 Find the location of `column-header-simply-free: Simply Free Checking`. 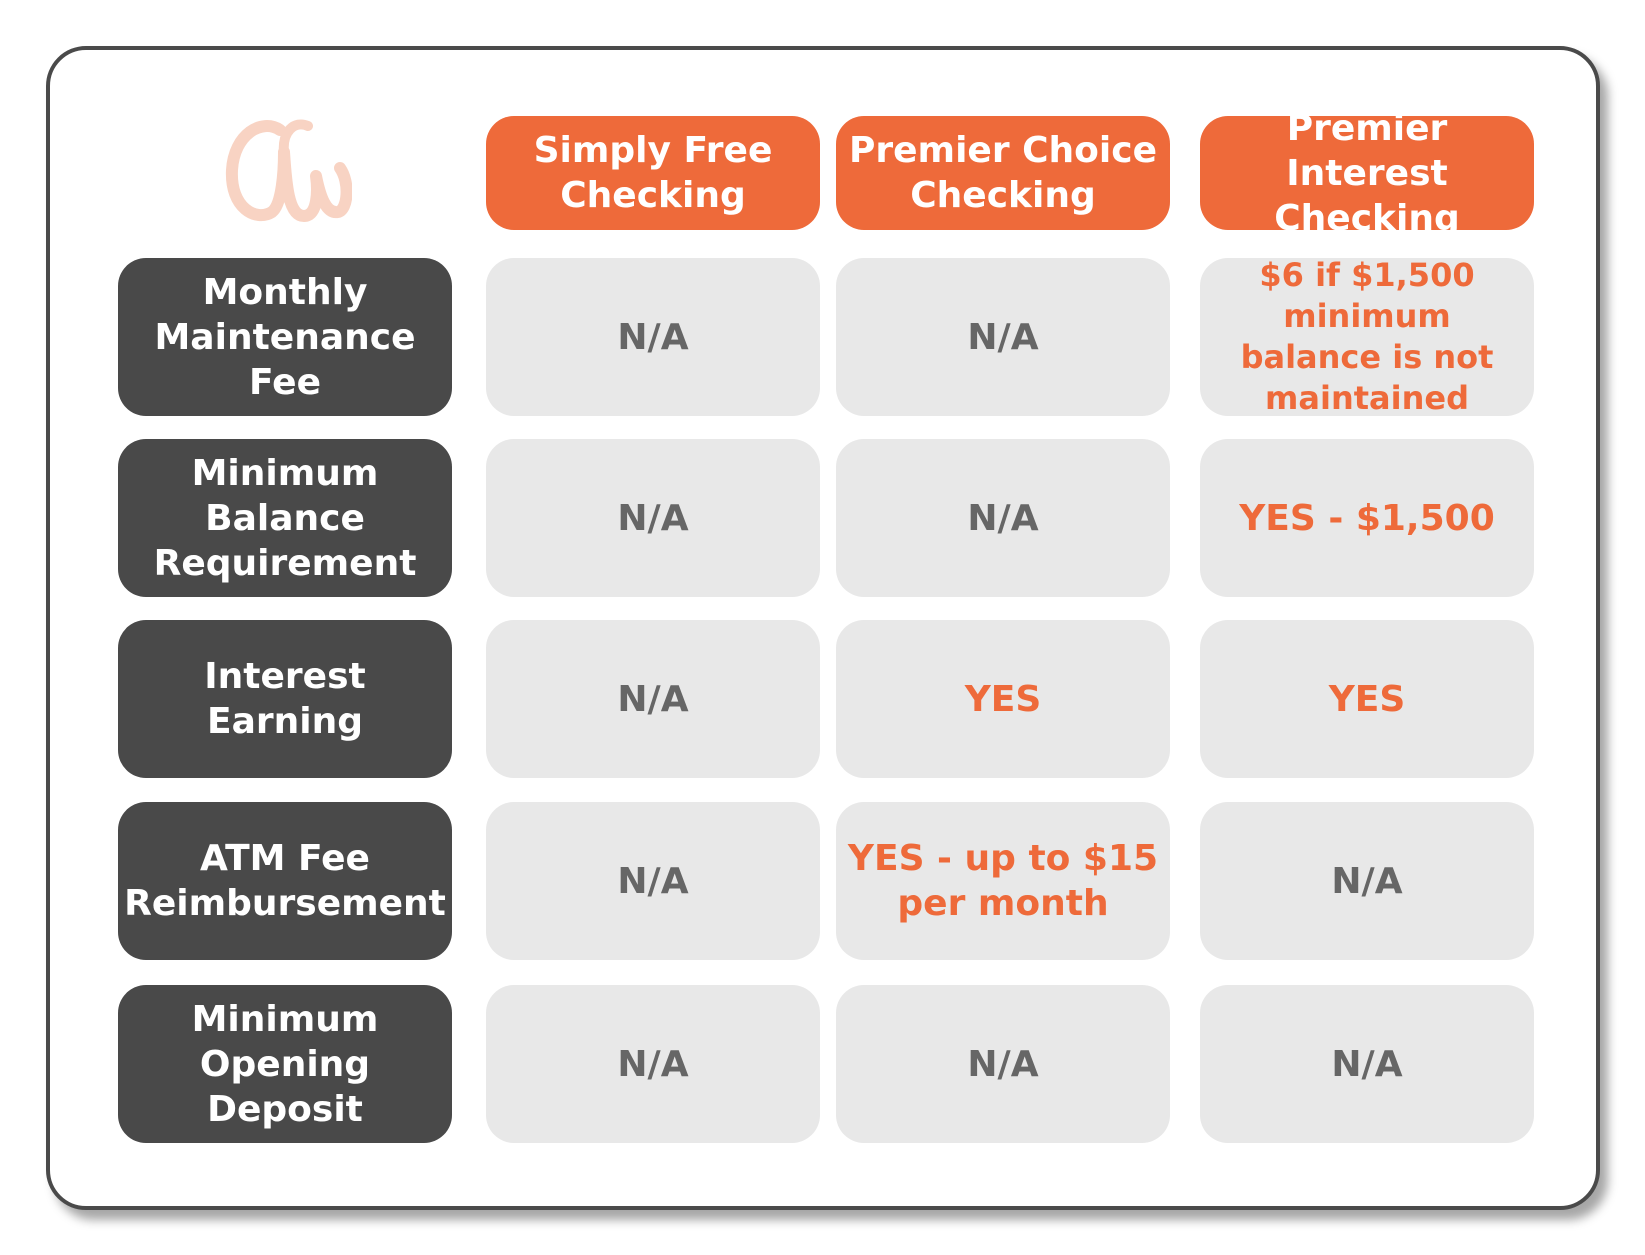

column-header-simply-free: Simply Free Checking is located at coordinates (653, 173).